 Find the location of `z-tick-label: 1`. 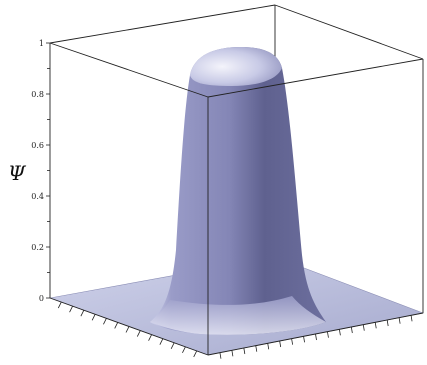

z-tick-label: 1 is located at coordinates (41, 43).